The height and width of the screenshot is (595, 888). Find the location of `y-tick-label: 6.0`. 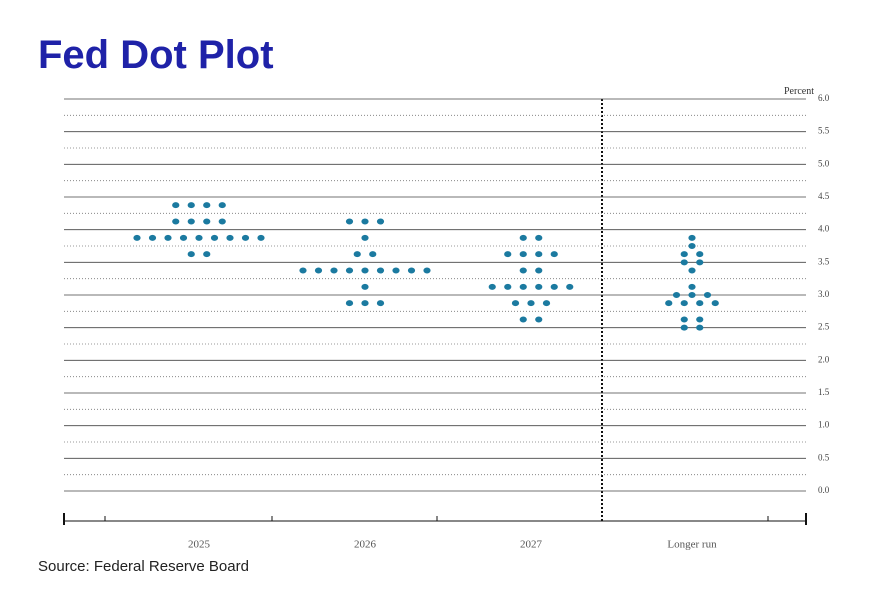

y-tick-label: 6.0 is located at coordinates (824, 98).